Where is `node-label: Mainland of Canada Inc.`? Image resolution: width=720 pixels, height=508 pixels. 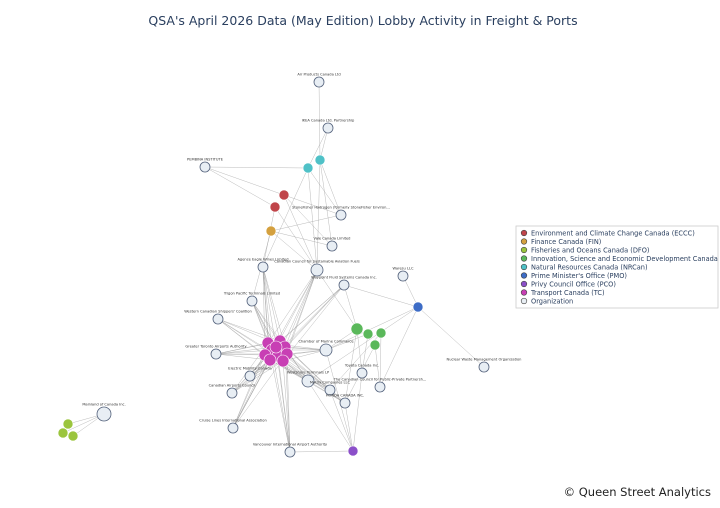
node-label: Mainland of Canada Inc. is located at coordinates (103, 405).